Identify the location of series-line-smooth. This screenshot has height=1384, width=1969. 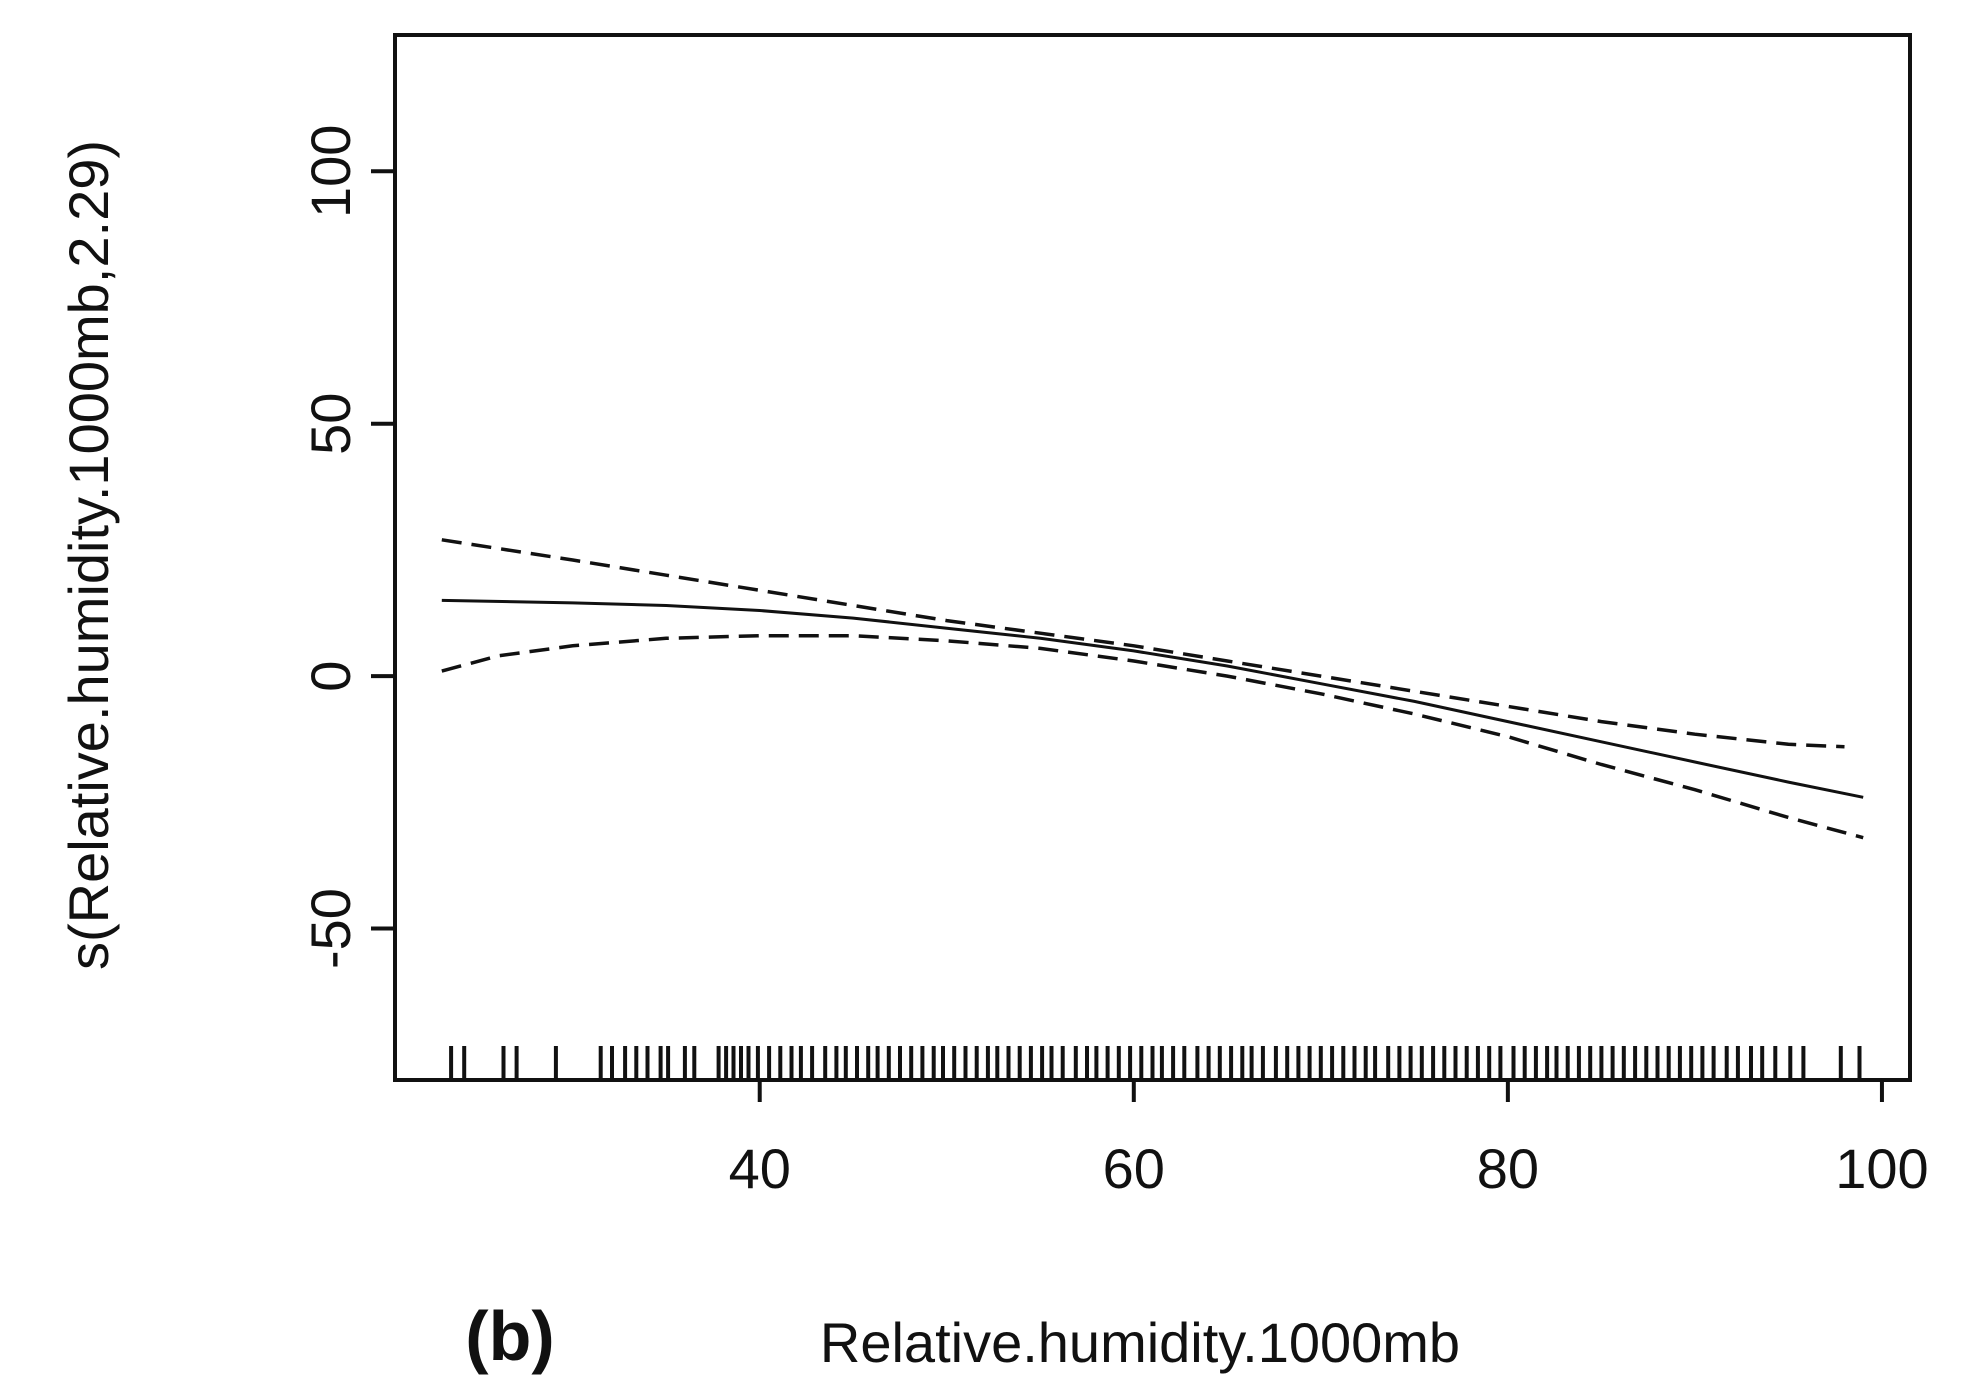
(1152, 698).